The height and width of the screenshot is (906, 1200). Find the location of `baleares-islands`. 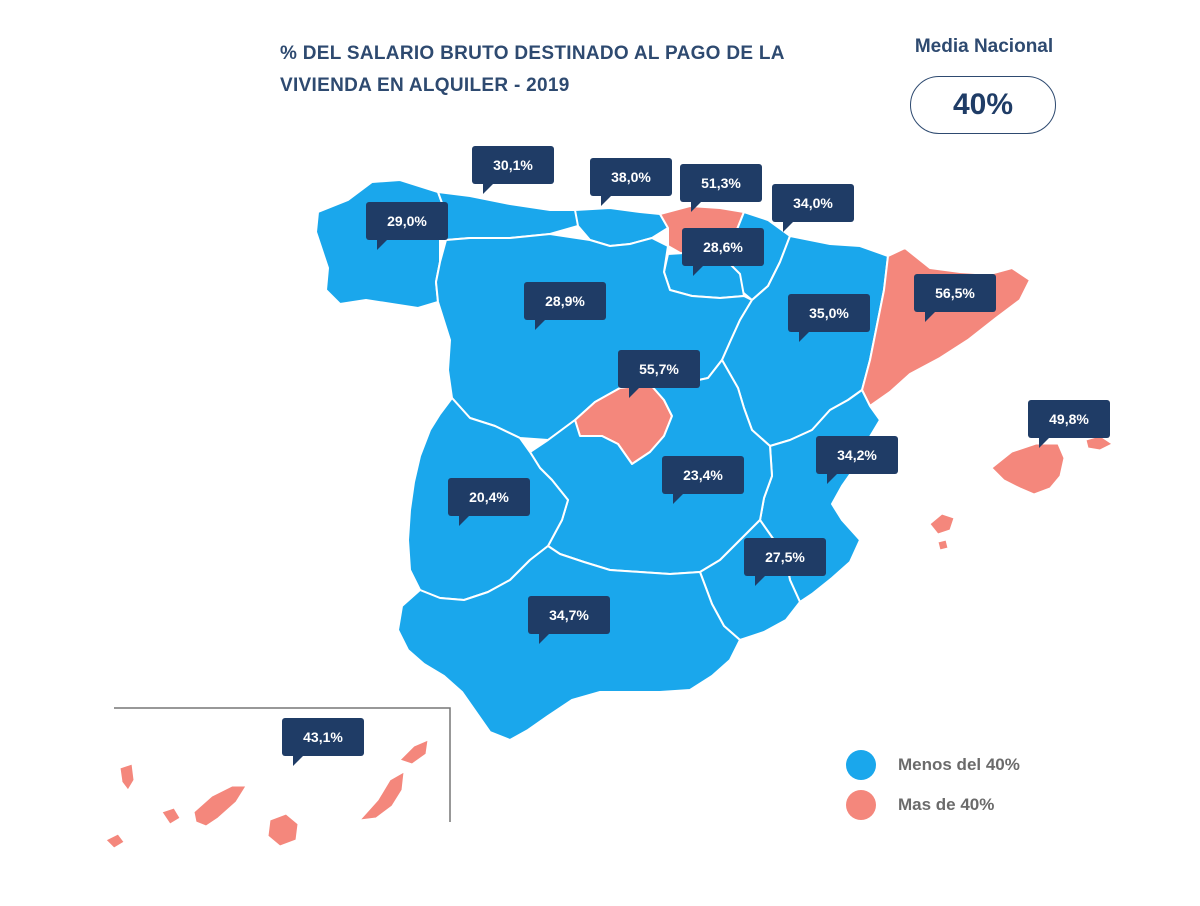

baleares-islands is located at coordinates (1021, 493).